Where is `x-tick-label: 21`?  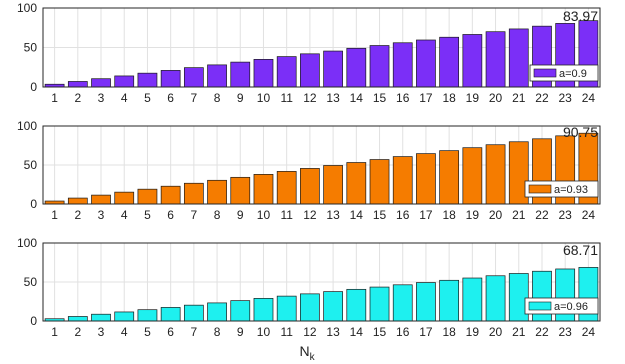 x-tick-label: 21 is located at coordinates (519, 332).